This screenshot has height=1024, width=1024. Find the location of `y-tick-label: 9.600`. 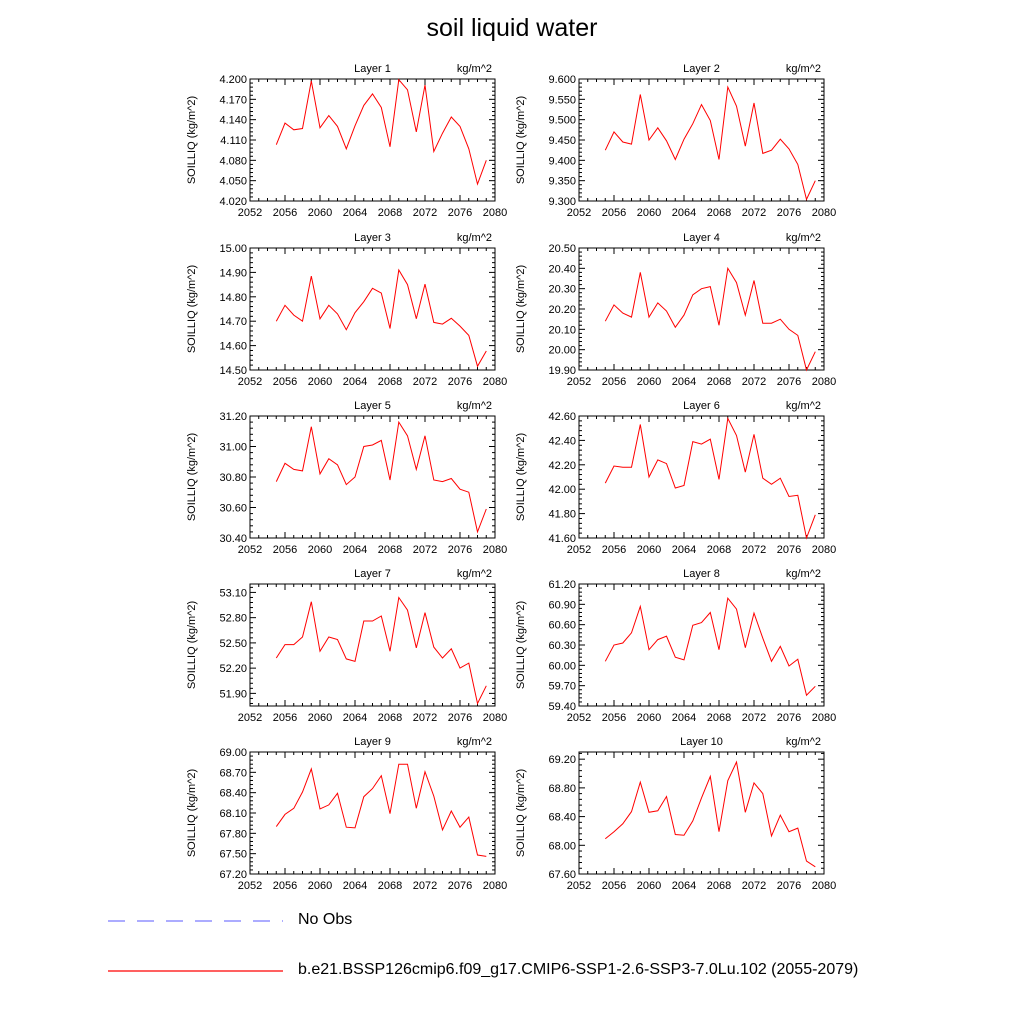

y-tick-label: 9.600 is located at coordinates (562, 80).